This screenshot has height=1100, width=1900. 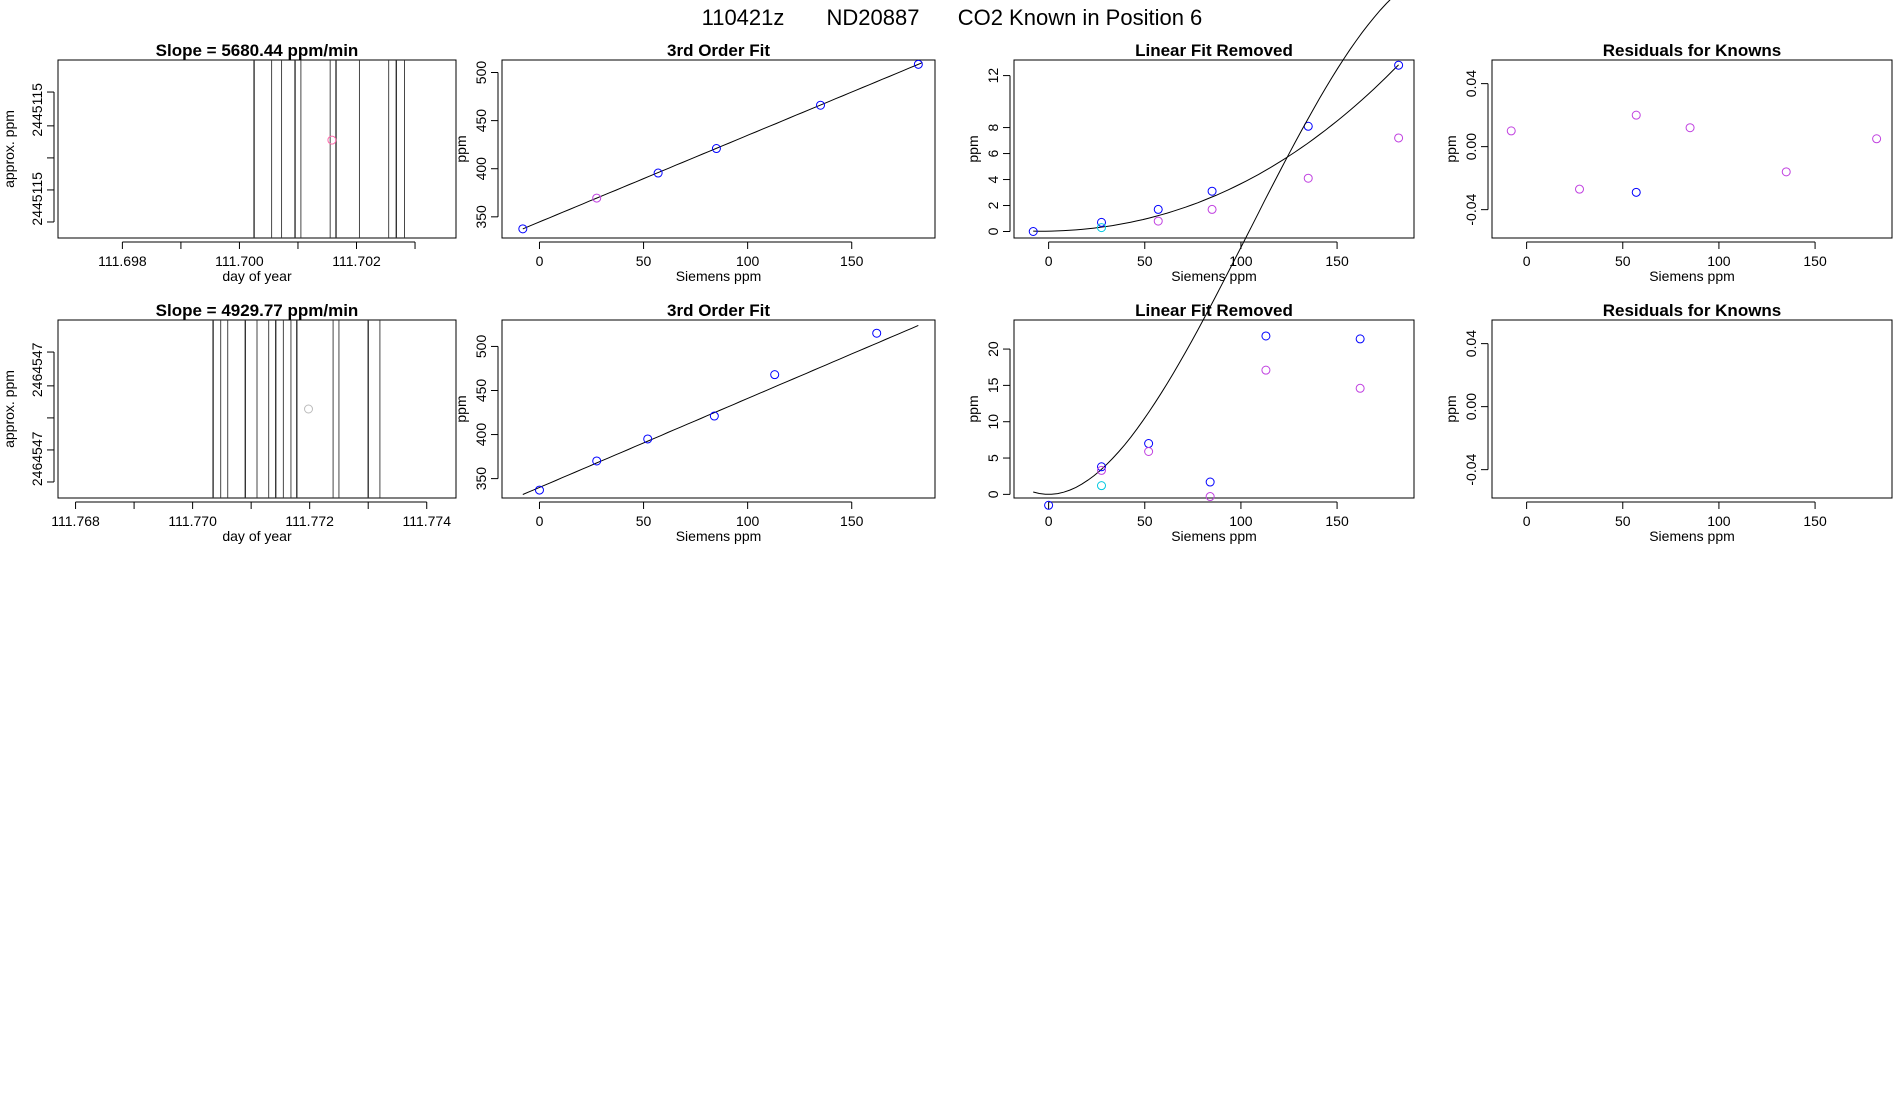 I want to click on chart-8-x-tick-label-1: 0, so click(x=1527, y=521).